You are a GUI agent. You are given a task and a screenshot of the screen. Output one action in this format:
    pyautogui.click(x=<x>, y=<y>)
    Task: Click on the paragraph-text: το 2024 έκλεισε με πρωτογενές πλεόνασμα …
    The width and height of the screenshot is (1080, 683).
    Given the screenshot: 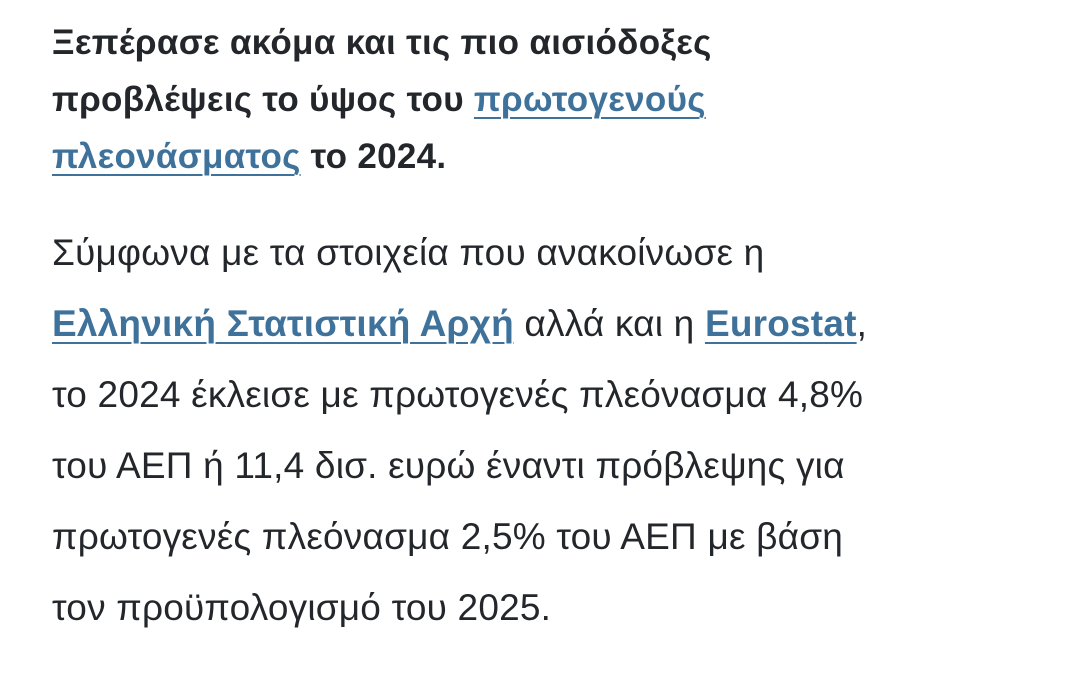 What is the action you would take?
    pyautogui.click(x=458, y=394)
    